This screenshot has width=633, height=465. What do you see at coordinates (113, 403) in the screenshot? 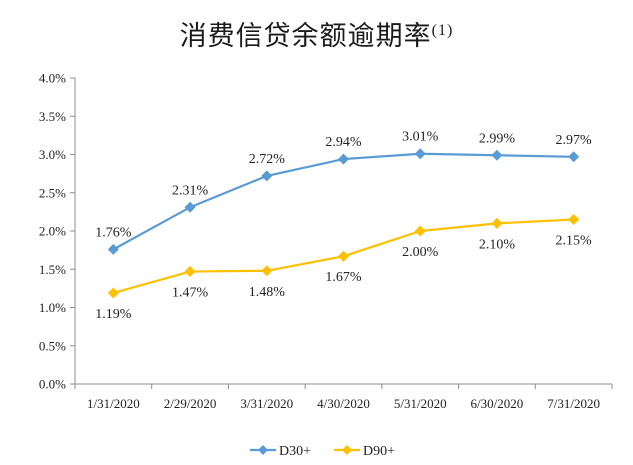
I see `x-tick-label: 1/31/2020` at bounding box center [113, 403].